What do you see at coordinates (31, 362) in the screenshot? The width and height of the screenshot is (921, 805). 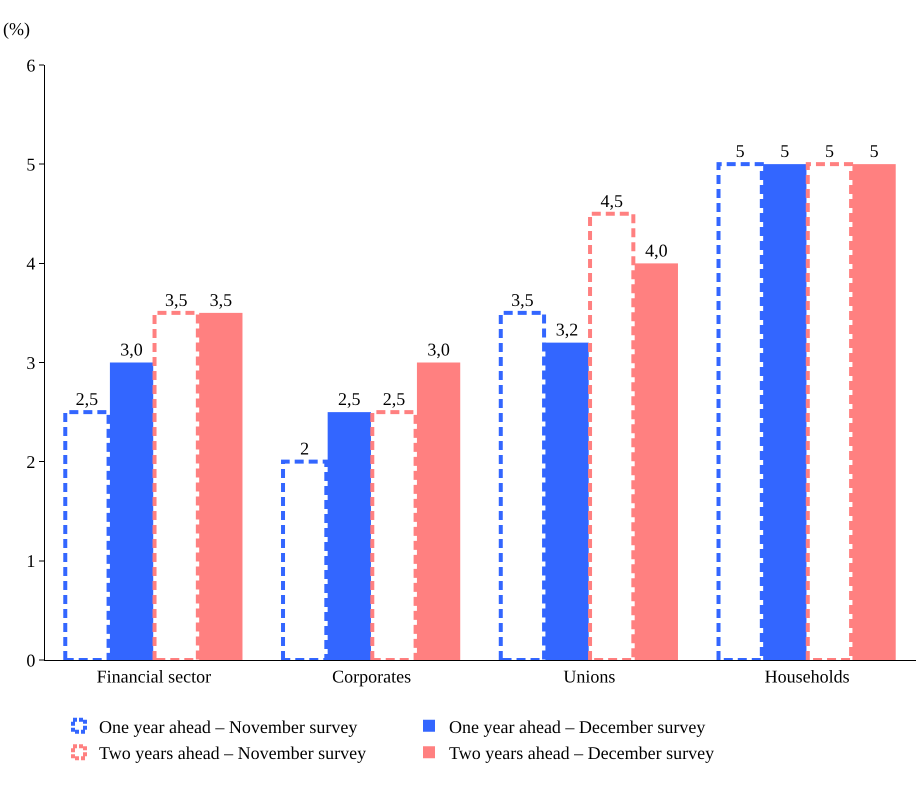 I see `y-tick-label: 3` at bounding box center [31, 362].